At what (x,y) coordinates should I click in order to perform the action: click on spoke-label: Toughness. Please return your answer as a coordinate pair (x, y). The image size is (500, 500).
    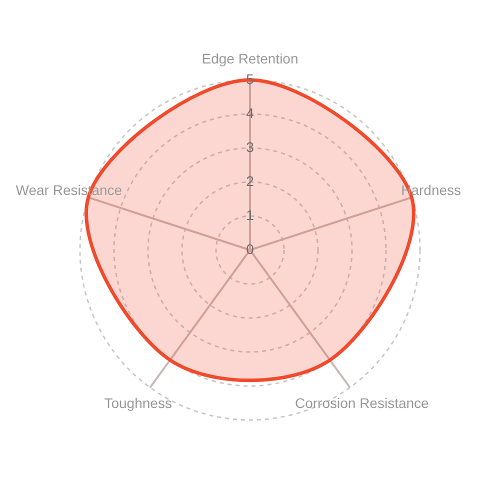
    Looking at the image, I should click on (138, 403).